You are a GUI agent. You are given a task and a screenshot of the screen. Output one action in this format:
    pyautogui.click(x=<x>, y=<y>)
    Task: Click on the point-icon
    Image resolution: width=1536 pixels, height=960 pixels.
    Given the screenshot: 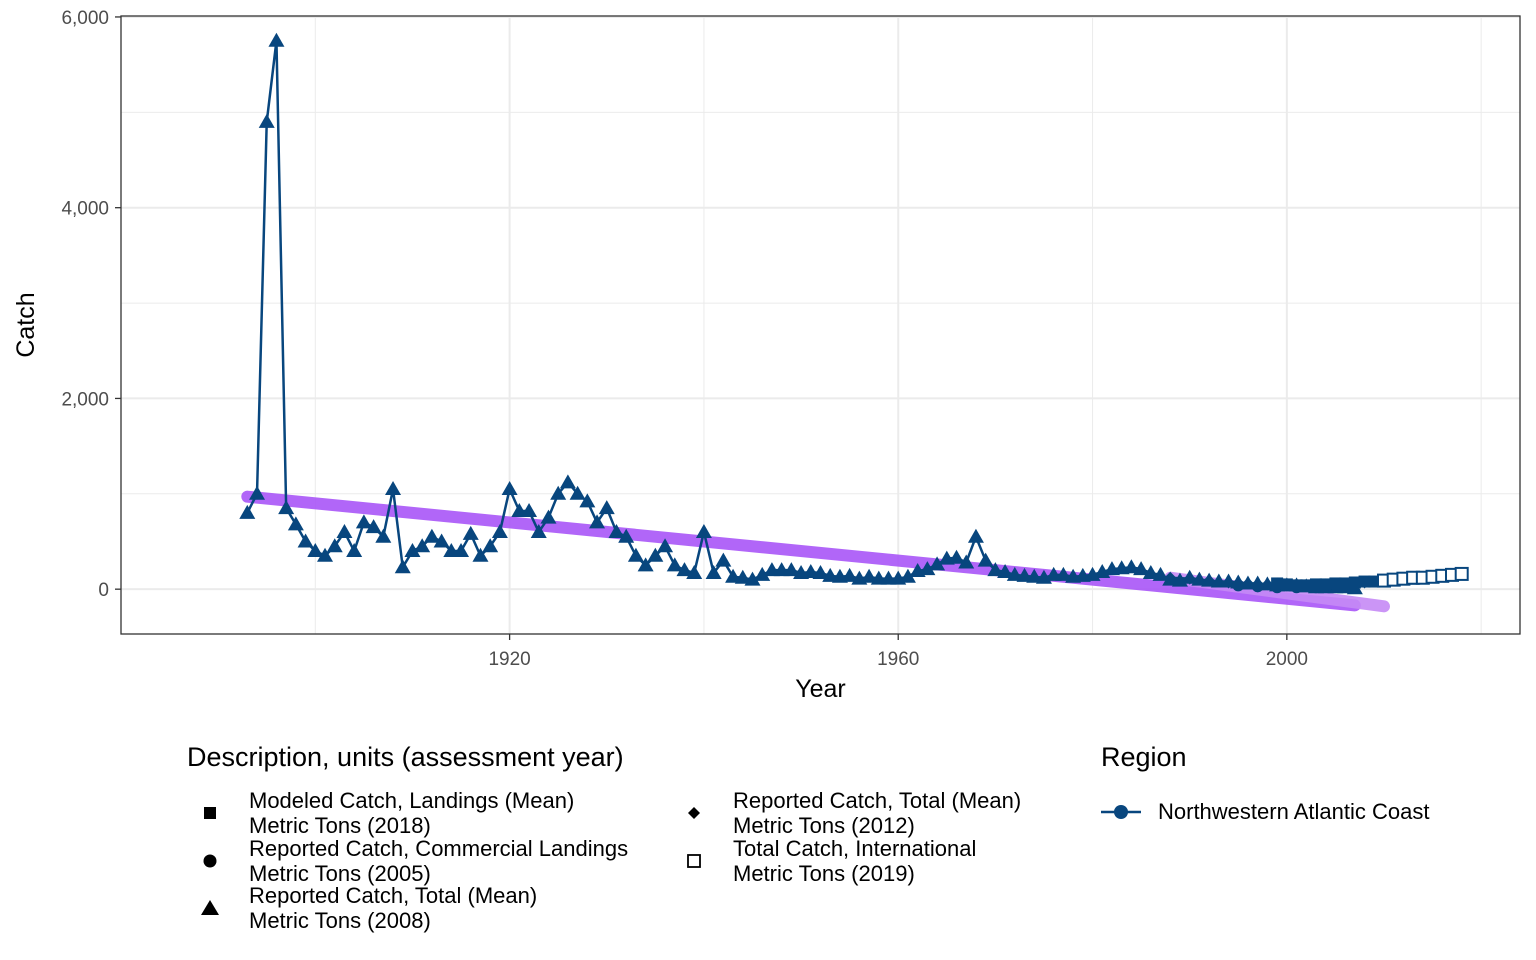 What is the action you would take?
    pyautogui.click(x=1121, y=812)
    